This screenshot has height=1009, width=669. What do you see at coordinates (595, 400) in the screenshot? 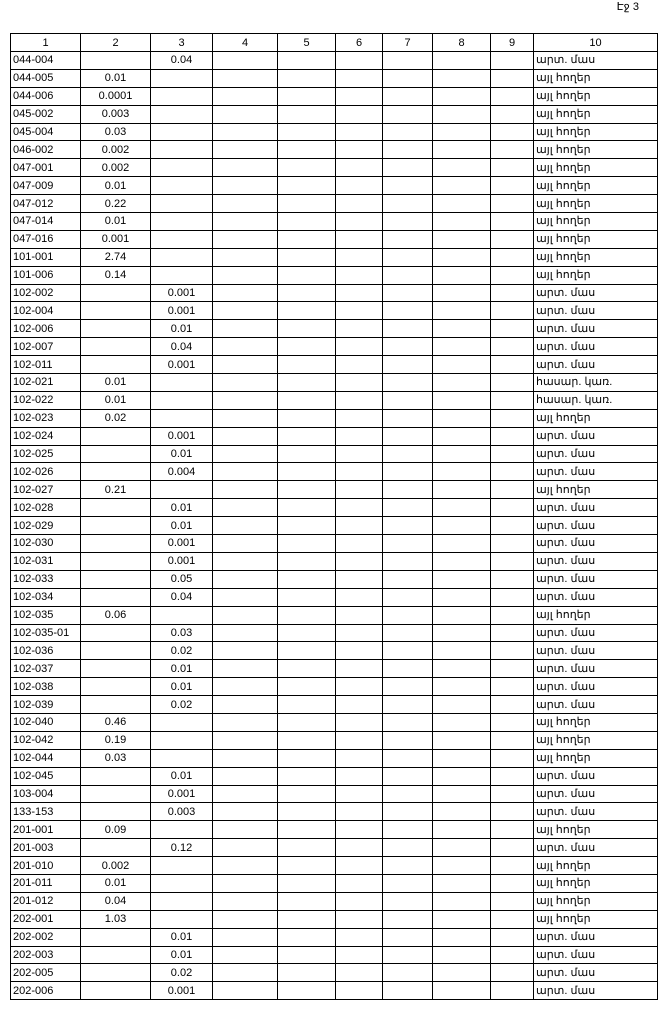
I see `land-use: հասար. կառ.` at bounding box center [595, 400].